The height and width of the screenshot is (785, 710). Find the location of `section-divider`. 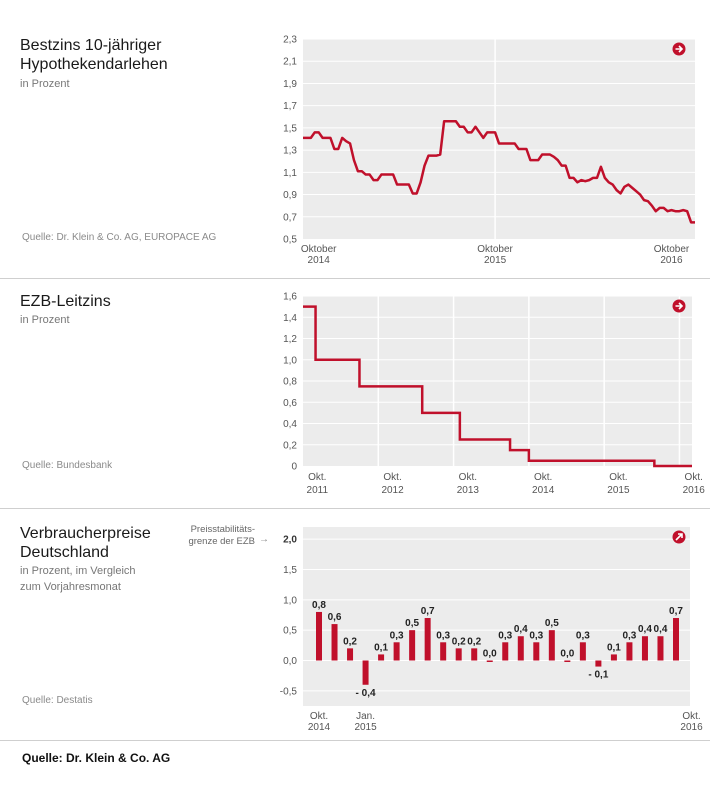

section-divider is located at coordinates (355, 740).